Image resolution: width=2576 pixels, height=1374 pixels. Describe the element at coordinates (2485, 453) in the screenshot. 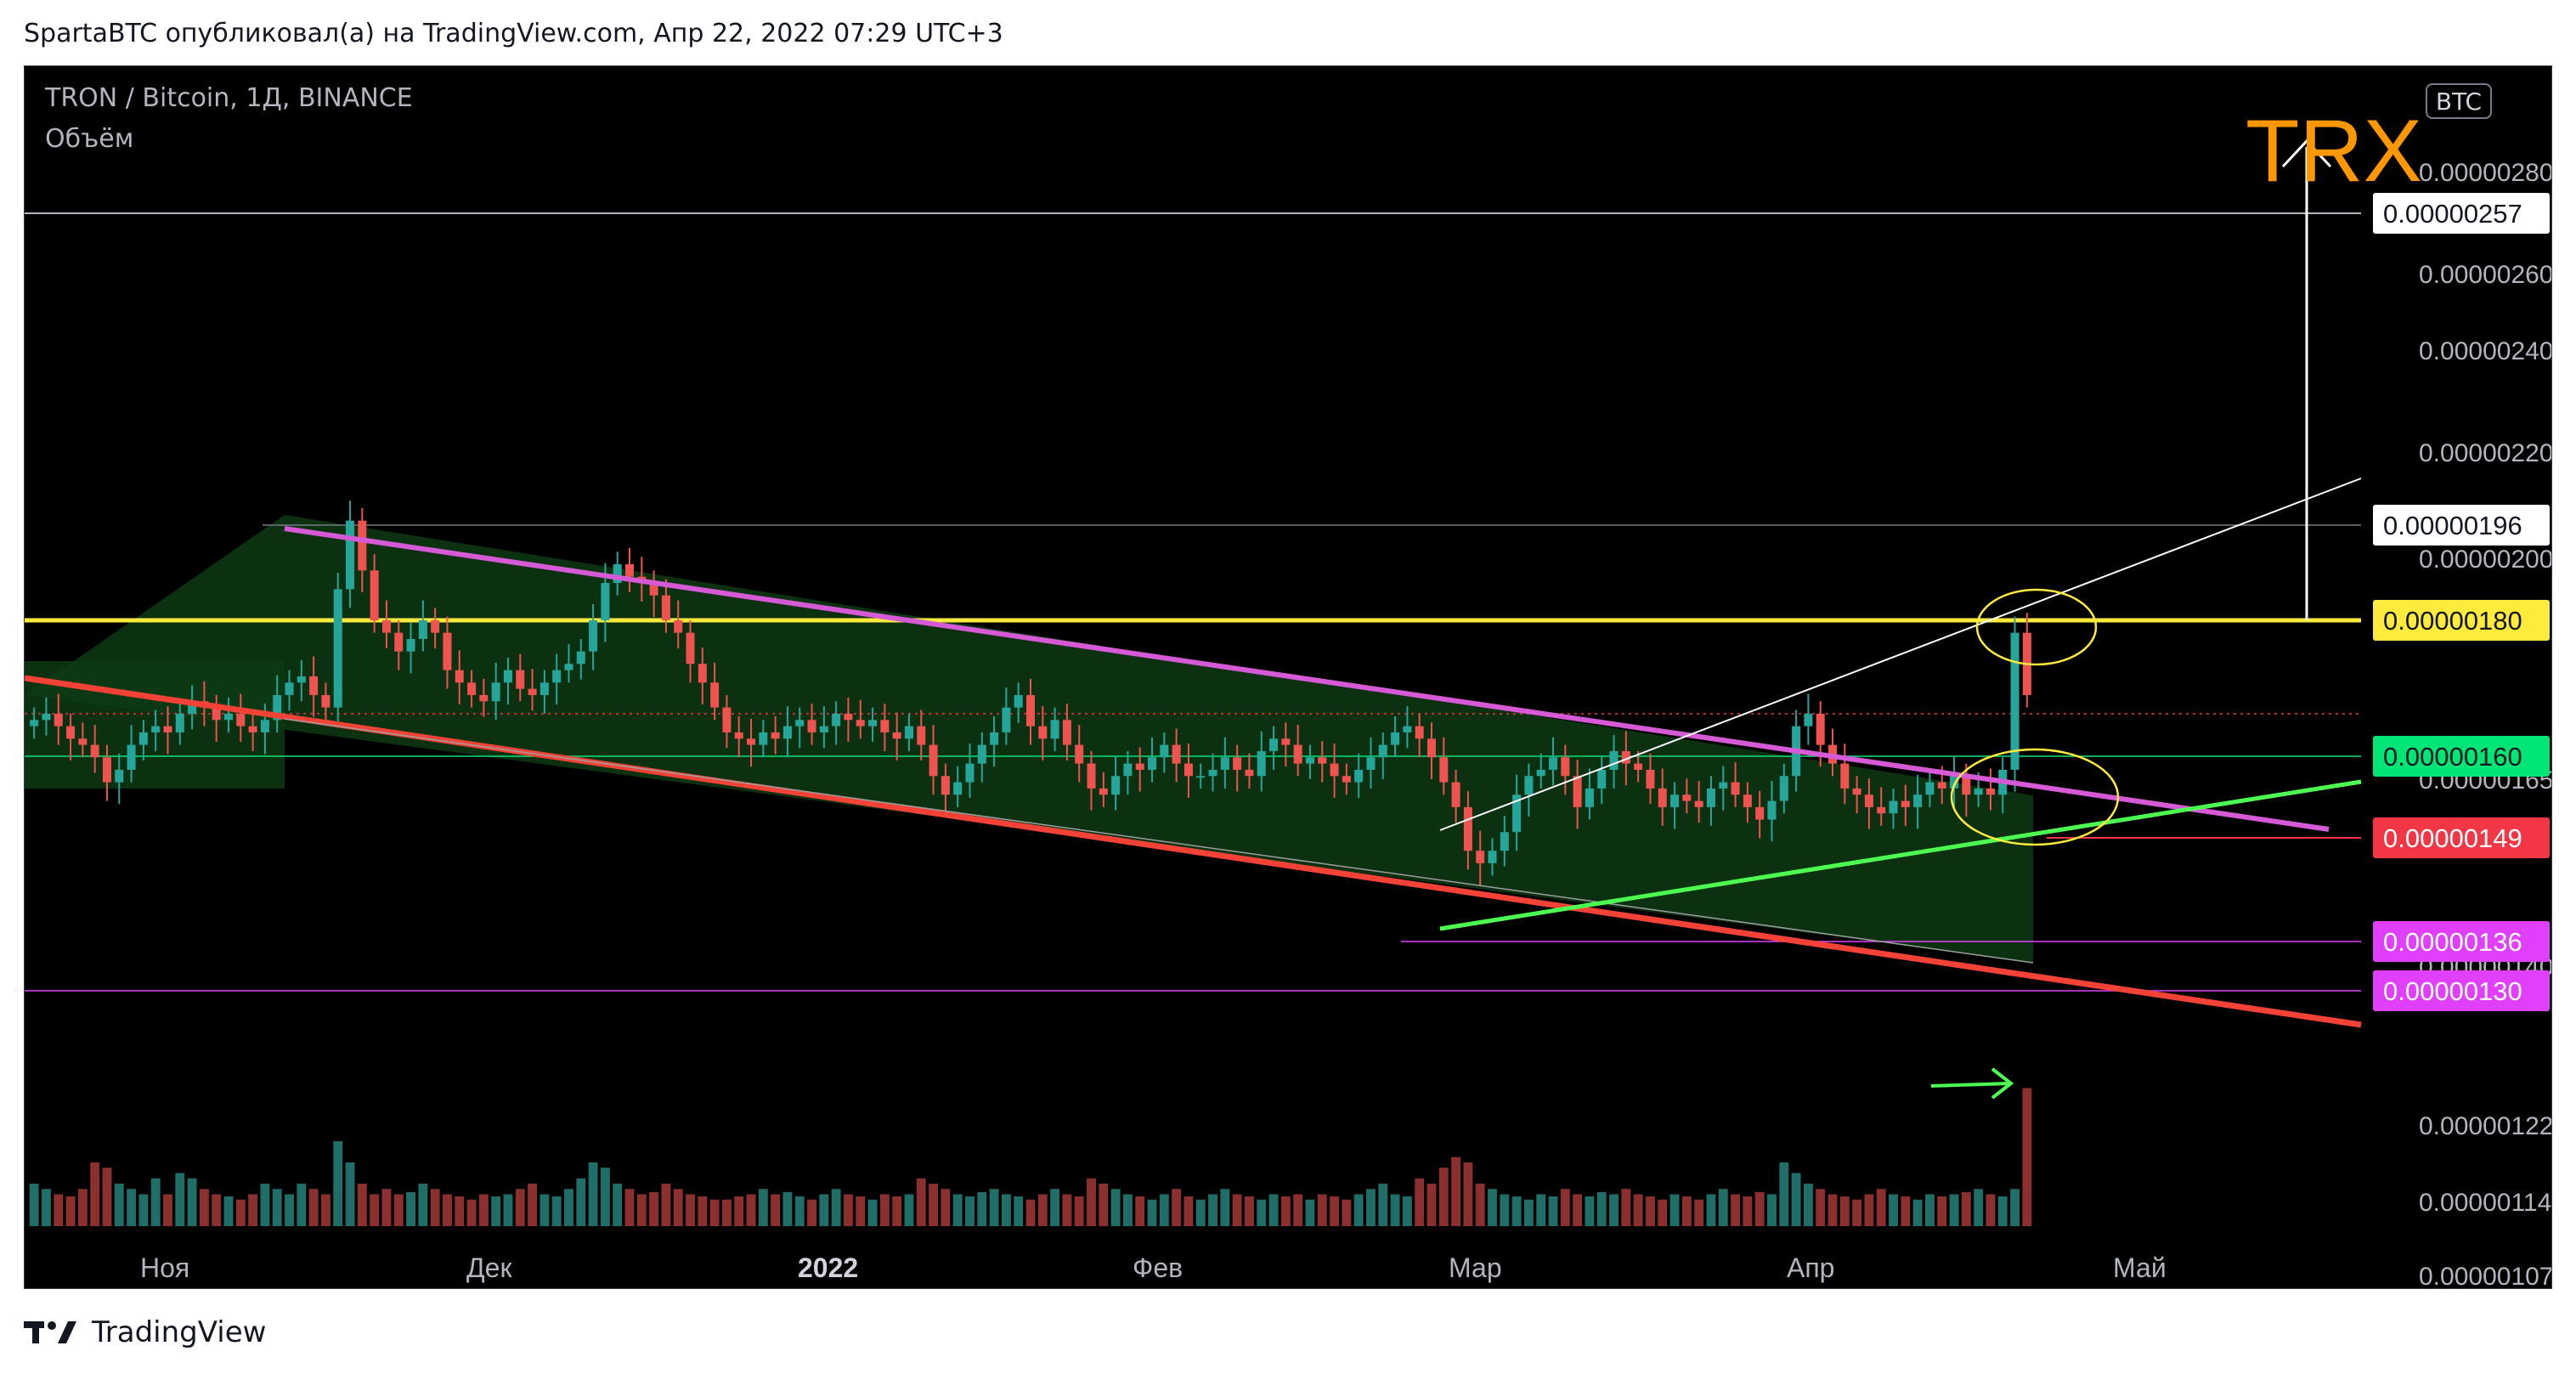

I see `price-tick: 0.00000220` at that location.